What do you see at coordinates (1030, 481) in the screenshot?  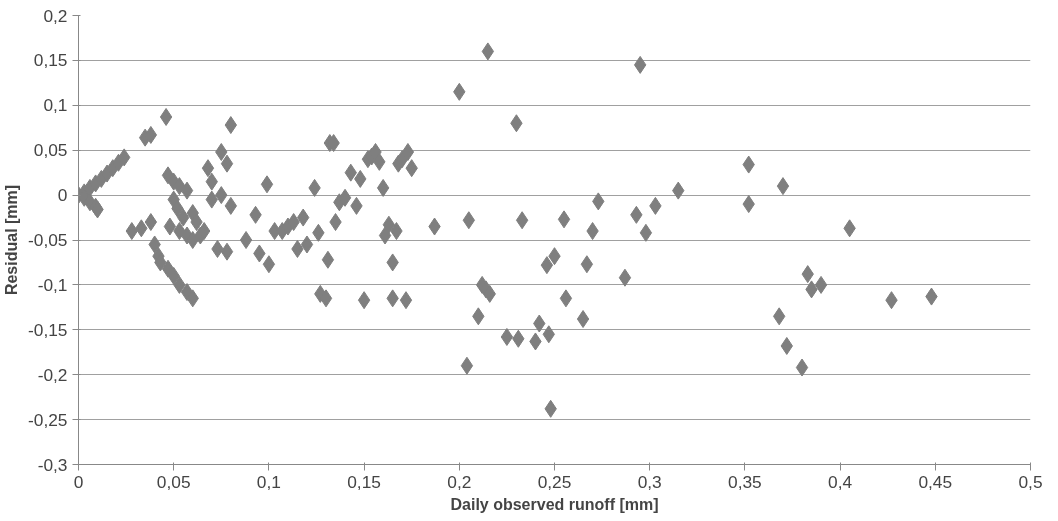 I see `x-tick-label: 0,5` at bounding box center [1030, 481].